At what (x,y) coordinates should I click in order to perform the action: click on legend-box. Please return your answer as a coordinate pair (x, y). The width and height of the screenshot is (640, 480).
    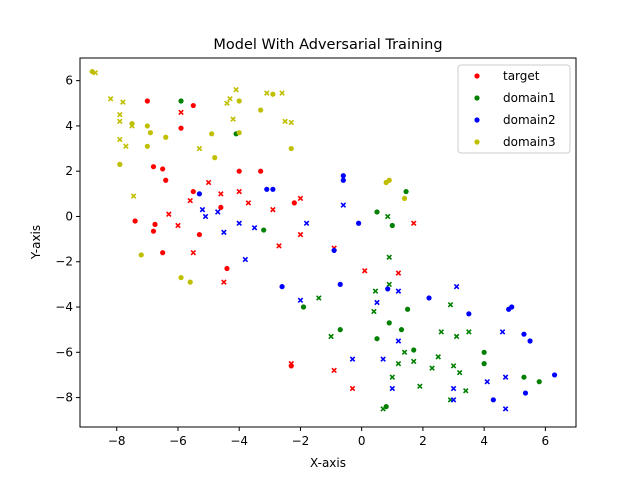
    Looking at the image, I should click on (514, 109).